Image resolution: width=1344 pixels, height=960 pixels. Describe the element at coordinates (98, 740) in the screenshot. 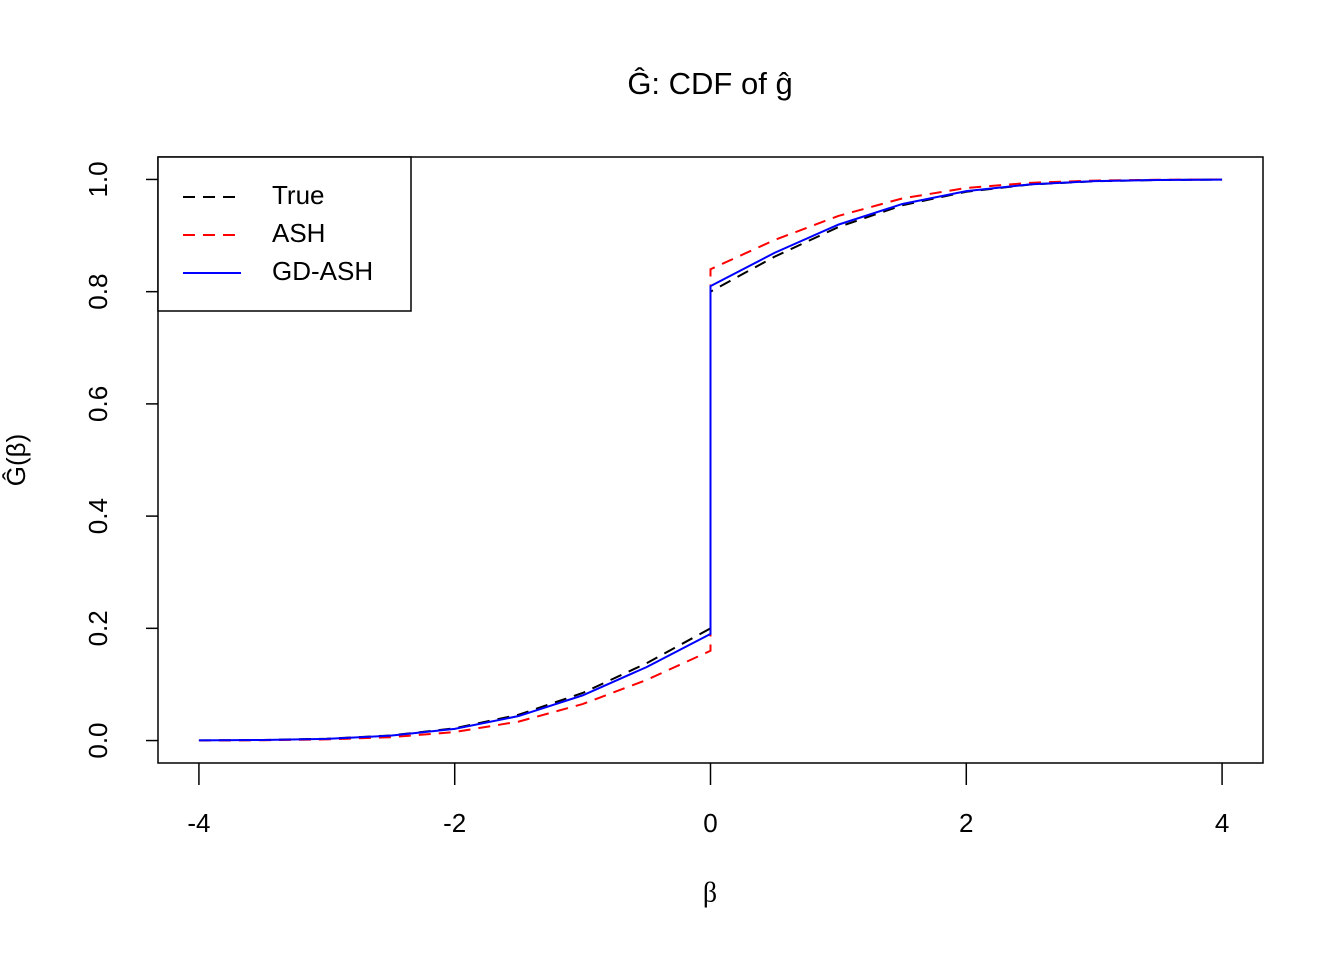

I see `y-tick-label: 0.0` at that location.